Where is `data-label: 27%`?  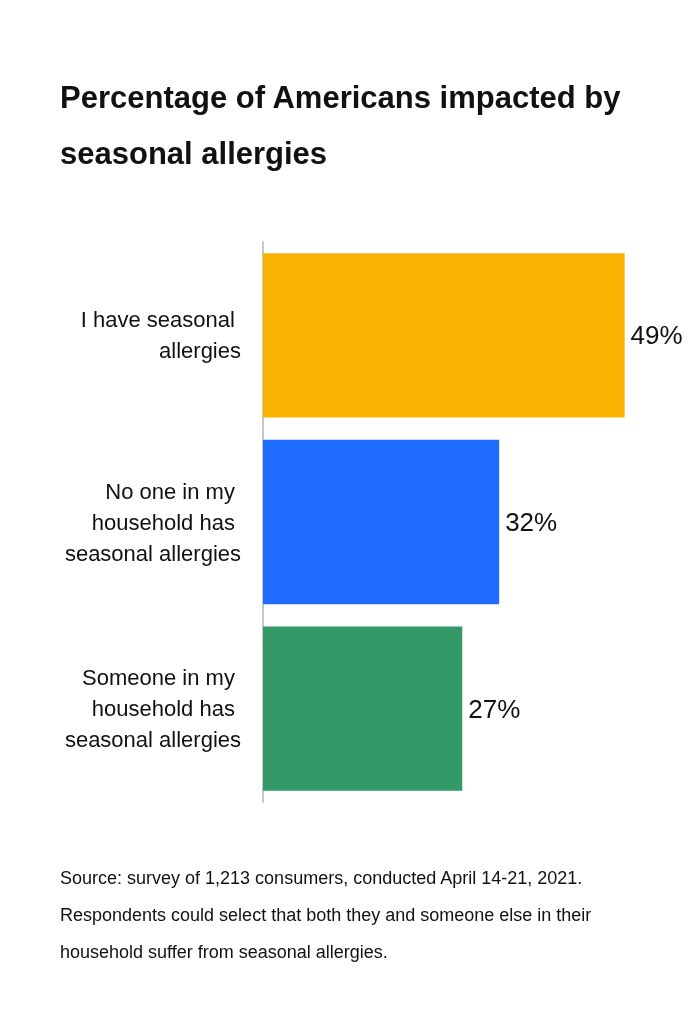 data-label: 27% is located at coordinates (494, 708).